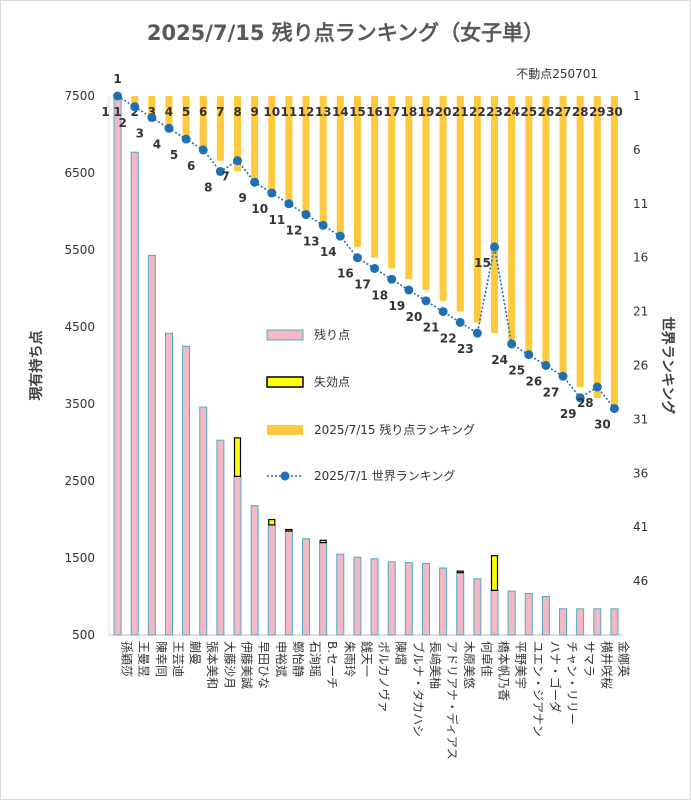 This screenshot has height=801, width=691. Describe the element at coordinates (640, 527) in the screenshot. I see `y2-tick-label: 41` at that location.